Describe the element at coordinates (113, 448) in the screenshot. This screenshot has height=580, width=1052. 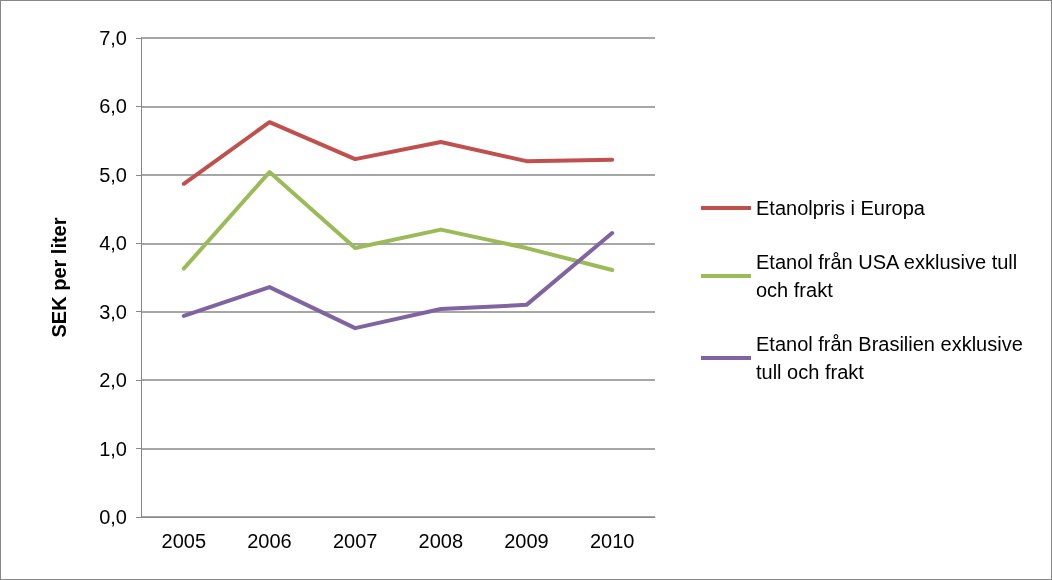
I see `y-tick-label: 1,0` at that location.